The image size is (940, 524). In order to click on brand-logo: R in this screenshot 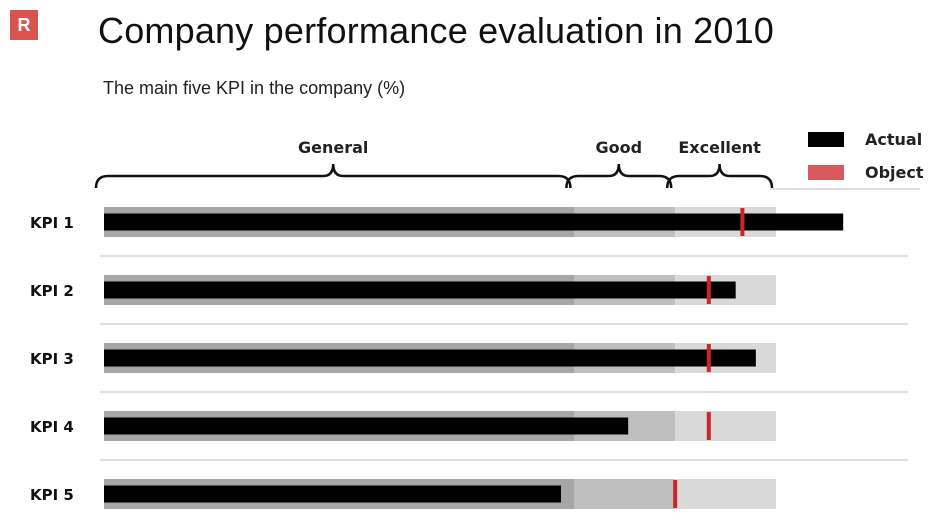, I will do `click(24, 25)`.